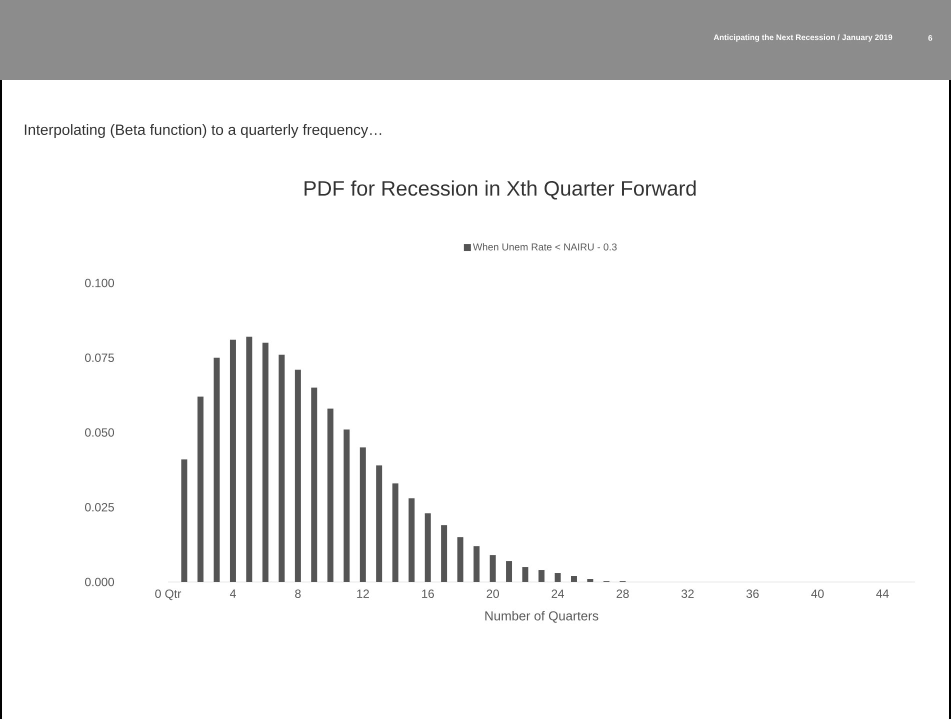 The width and height of the screenshot is (951, 720). What do you see at coordinates (233, 594) in the screenshot?
I see `x-tick-label: 4` at bounding box center [233, 594].